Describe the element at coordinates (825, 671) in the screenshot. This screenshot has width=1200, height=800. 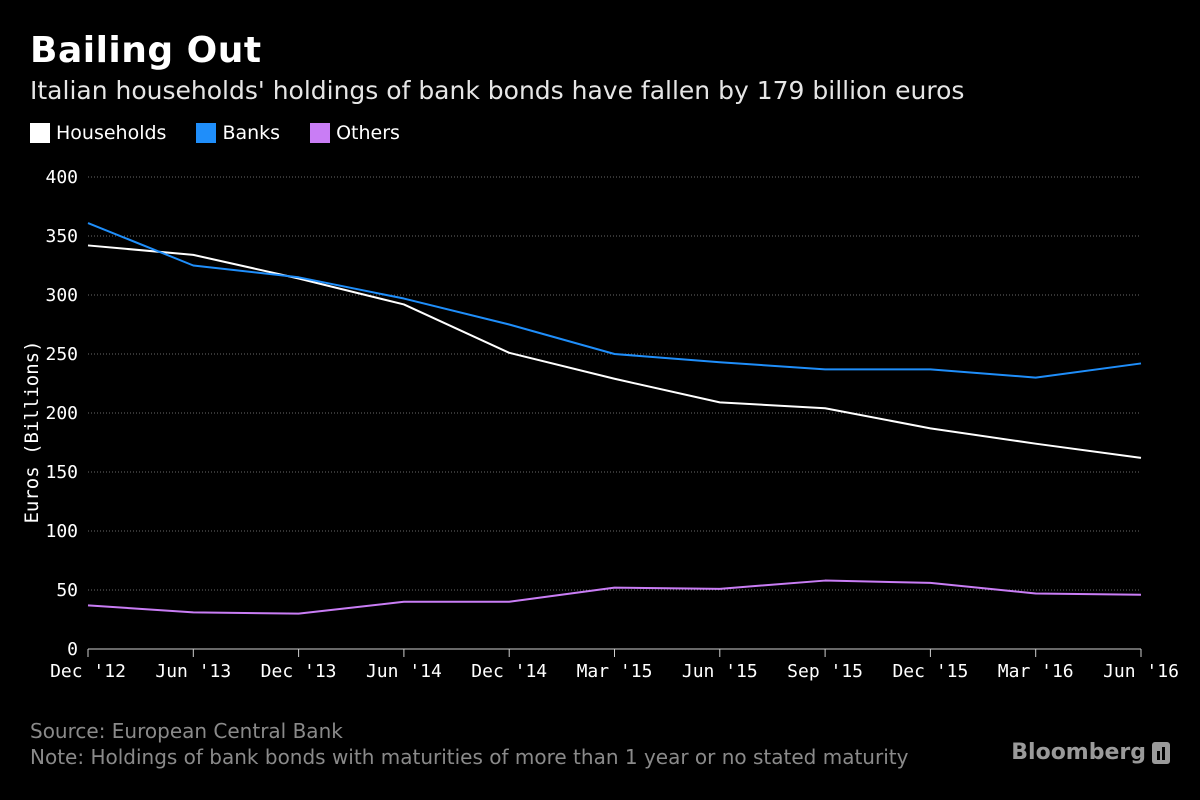
I see `x-tick-label: Sep '15` at that location.